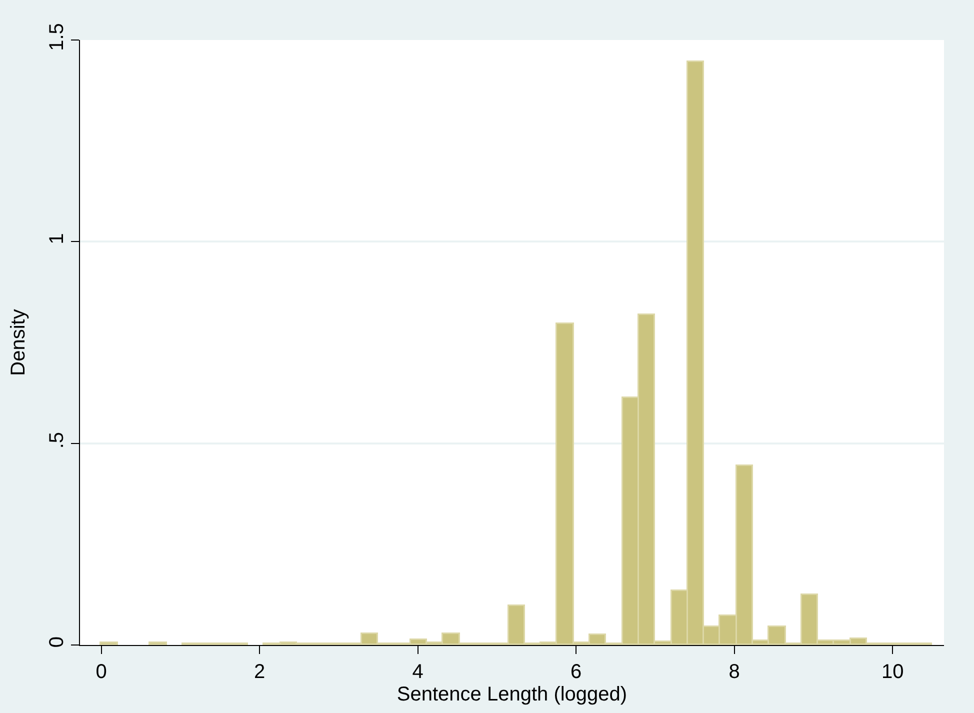  I want to click on y-tick-label: 0, so click(57, 642).